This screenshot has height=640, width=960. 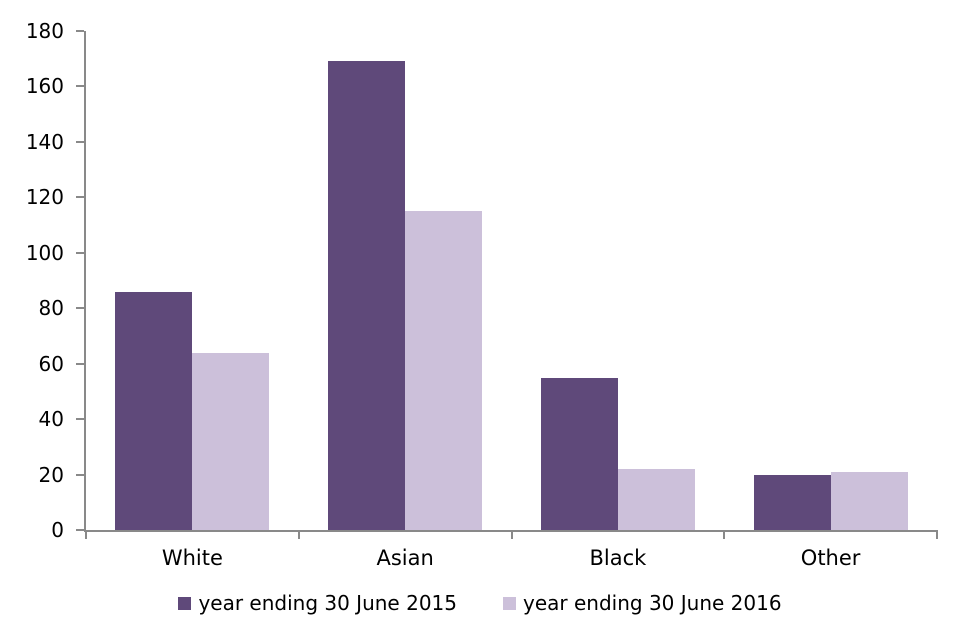 What do you see at coordinates (405, 558) in the screenshot?
I see `x-axis-category-label: Asian` at bounding box center [405, 558].